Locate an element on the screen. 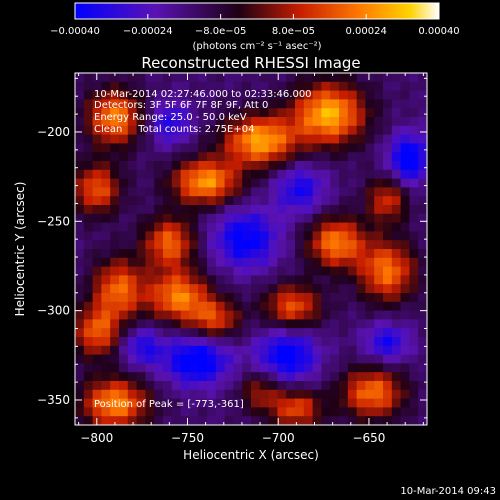  x-tick-label: −750 is located at coordinates (187, 438).